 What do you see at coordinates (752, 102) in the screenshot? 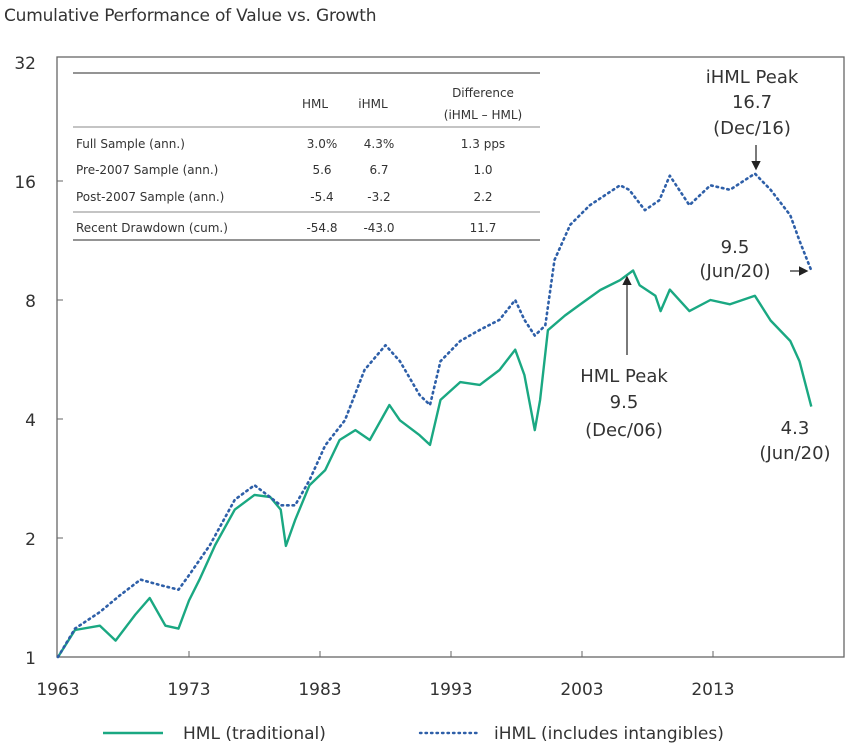
I see `ihml-peak-label: 16.7` at bounding box center [752, 102].